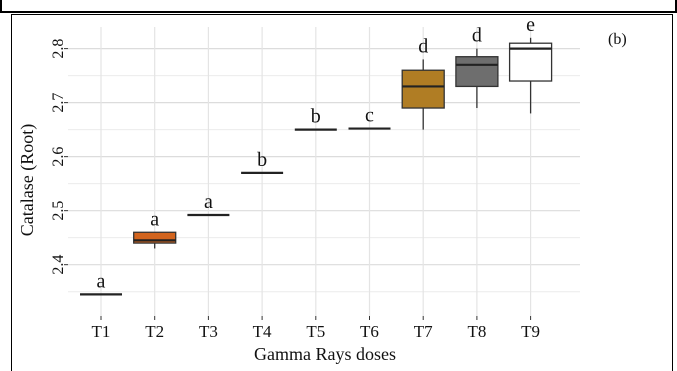 This screenshot has height=371, width=677. I want to click on y-tick-label: 2.4, so click(58, 265).